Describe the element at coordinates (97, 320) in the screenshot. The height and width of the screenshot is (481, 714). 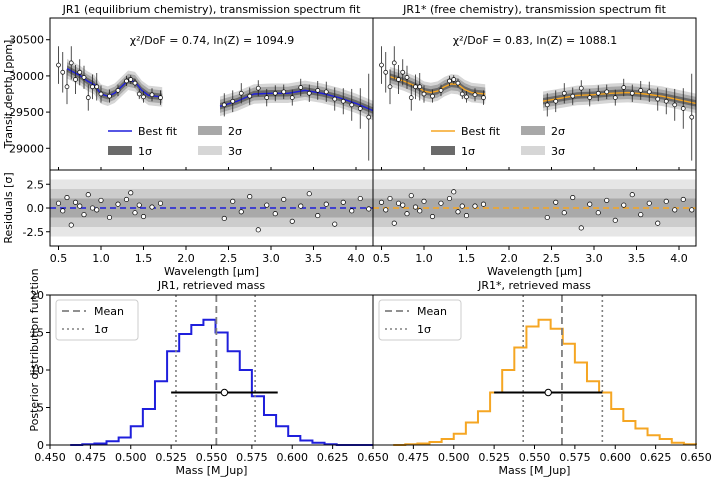
I see `legend-box` at that location.